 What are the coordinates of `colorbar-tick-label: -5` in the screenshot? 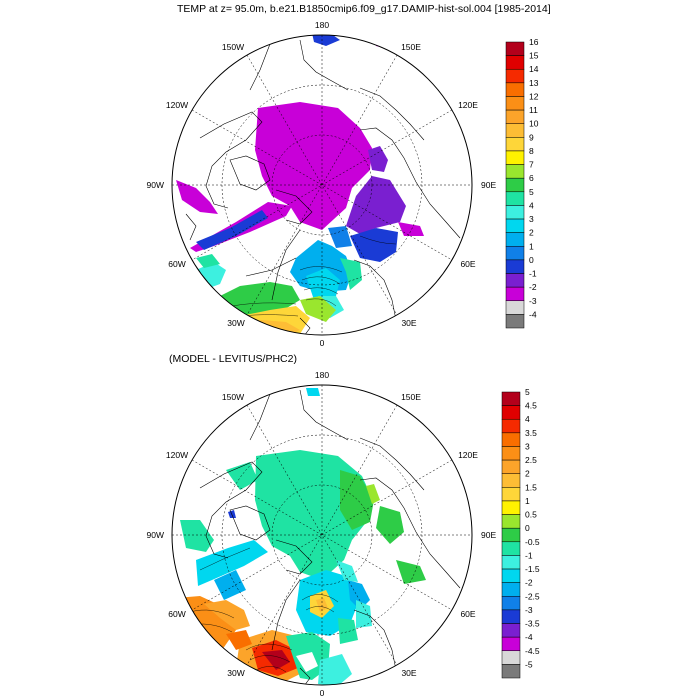 It's located at (529, 664).